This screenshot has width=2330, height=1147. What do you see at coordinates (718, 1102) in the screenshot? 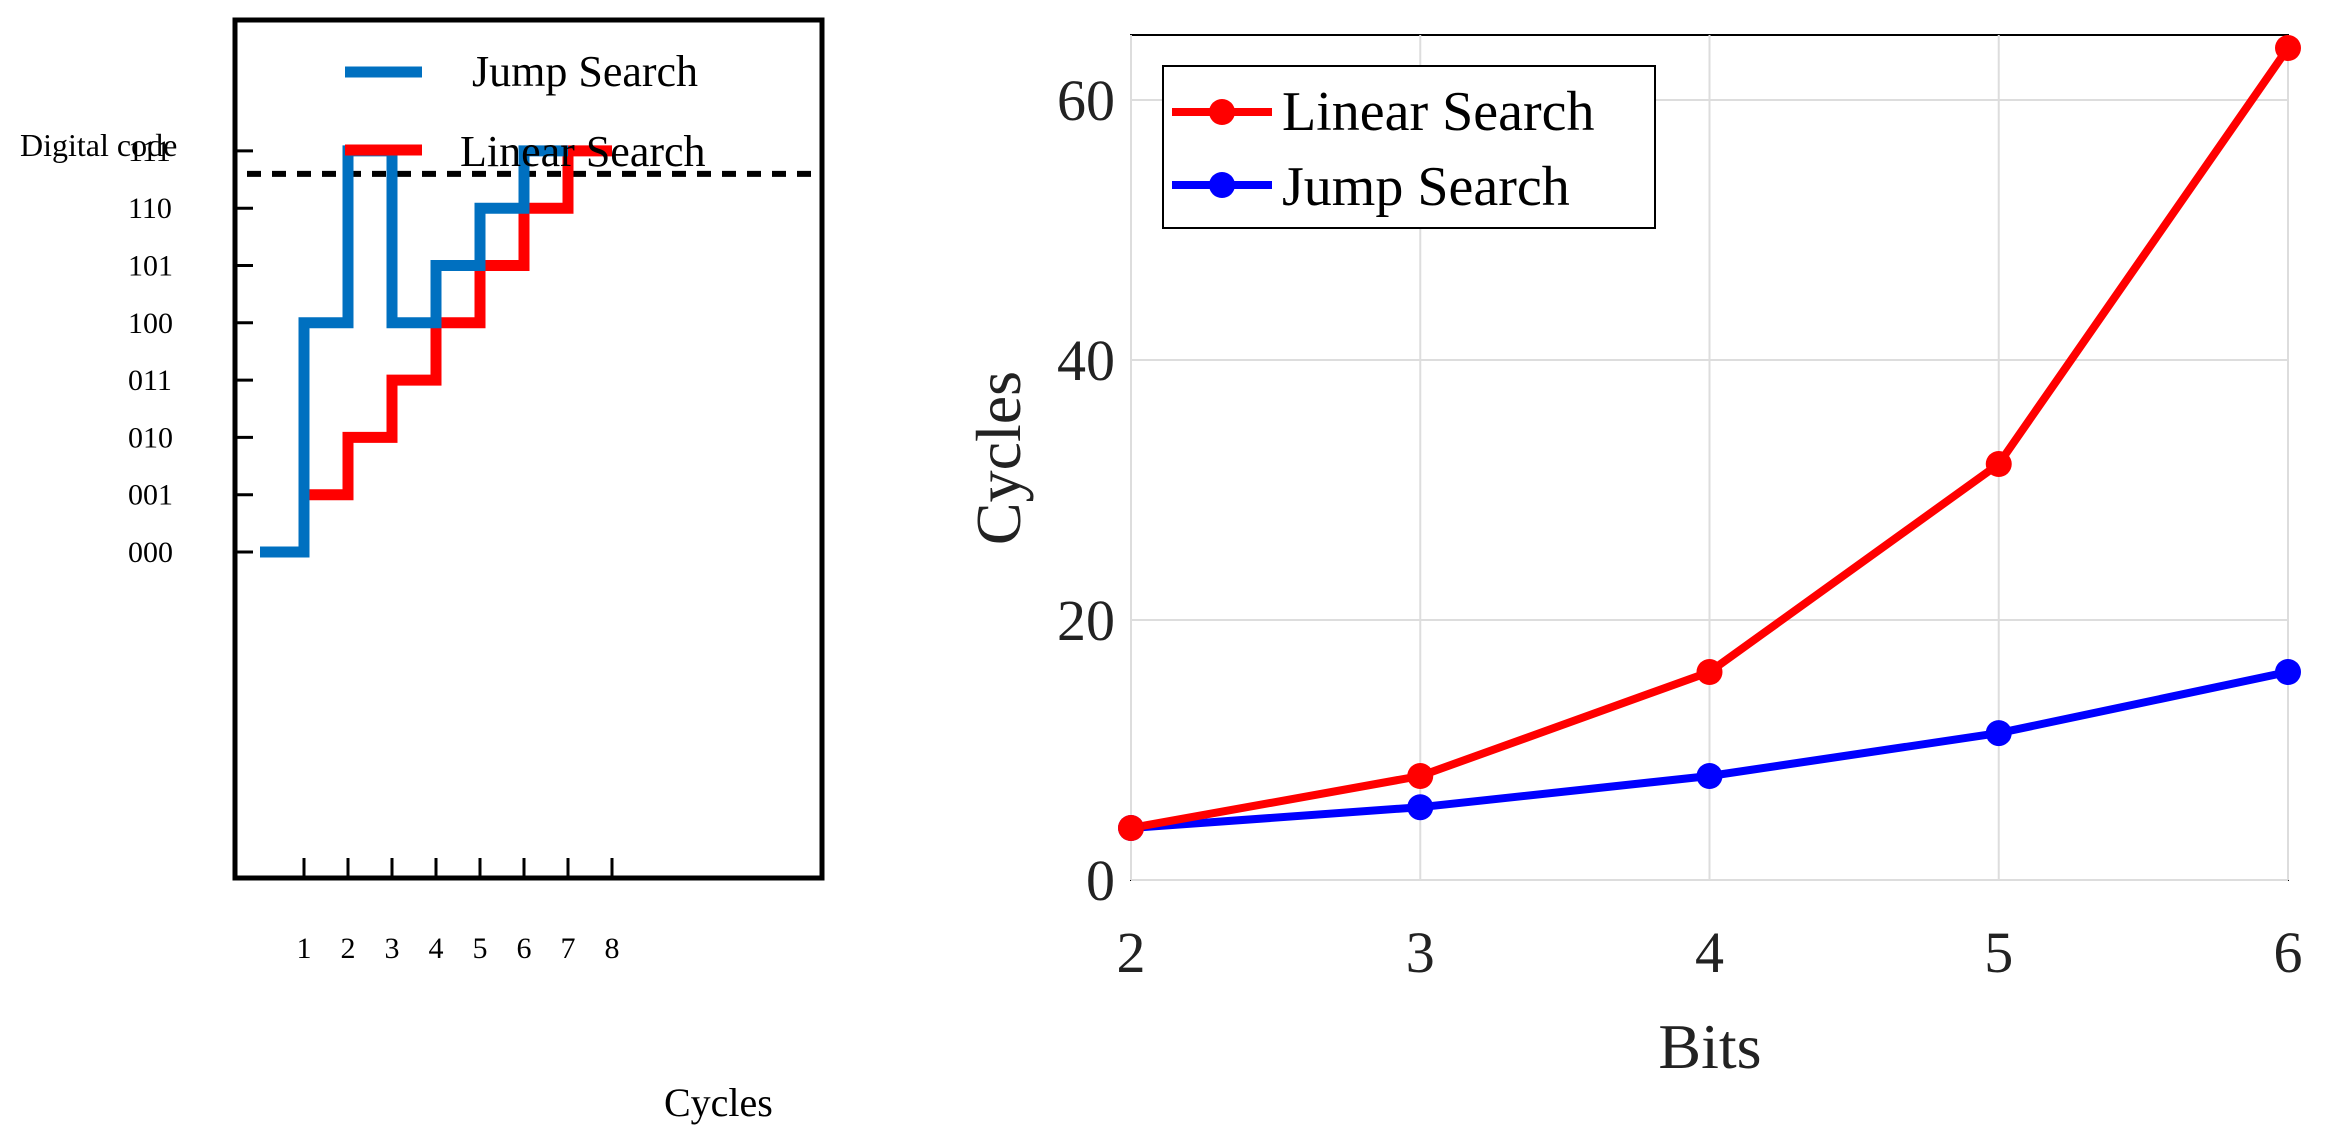
I see `left-x-axis-title: Cycles` at bounding box center [718, 1102].